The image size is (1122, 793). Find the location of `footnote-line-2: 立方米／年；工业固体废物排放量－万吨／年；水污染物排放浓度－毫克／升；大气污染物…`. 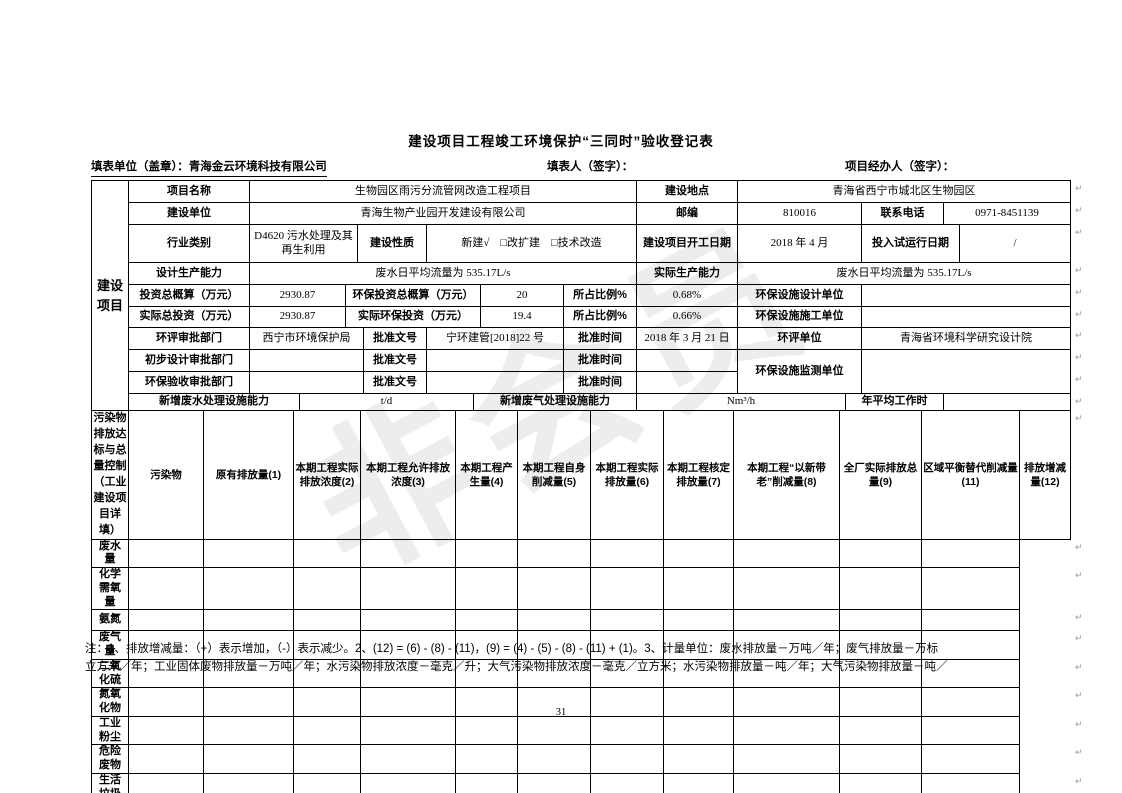

footnote-line-2: 立方米／年；工业固体废物排放量－万吨／年；水污染物排放浓度－毫克／升；大气污染物… is located at coordinates (516, 666).